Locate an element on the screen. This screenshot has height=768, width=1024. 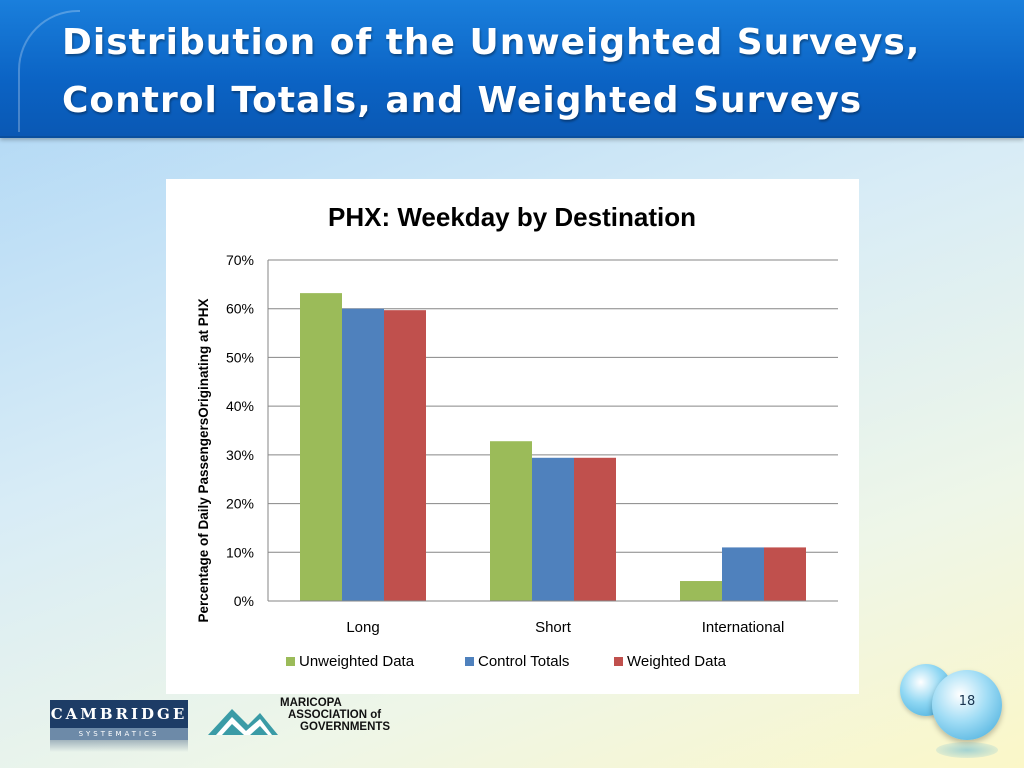
mag-line2: ASSOCIATION of is located at coordinates (335, 715).